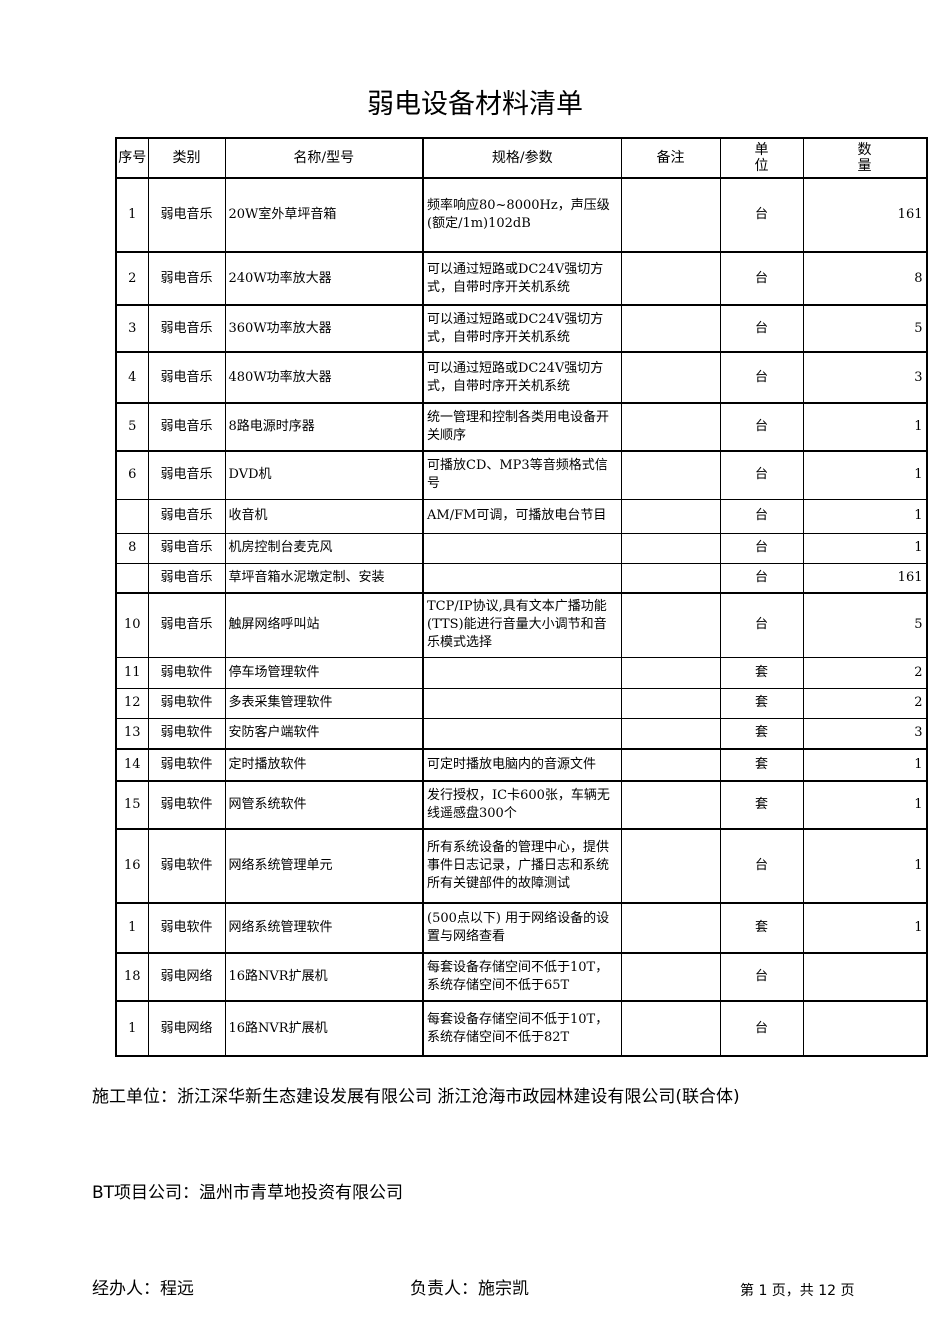 The width and height of the screenshot is (950, 1344). What do you see at coordinates (132, 278) in the screenshot?
I see `cell-no: 2` at bounding box center [132, 278].